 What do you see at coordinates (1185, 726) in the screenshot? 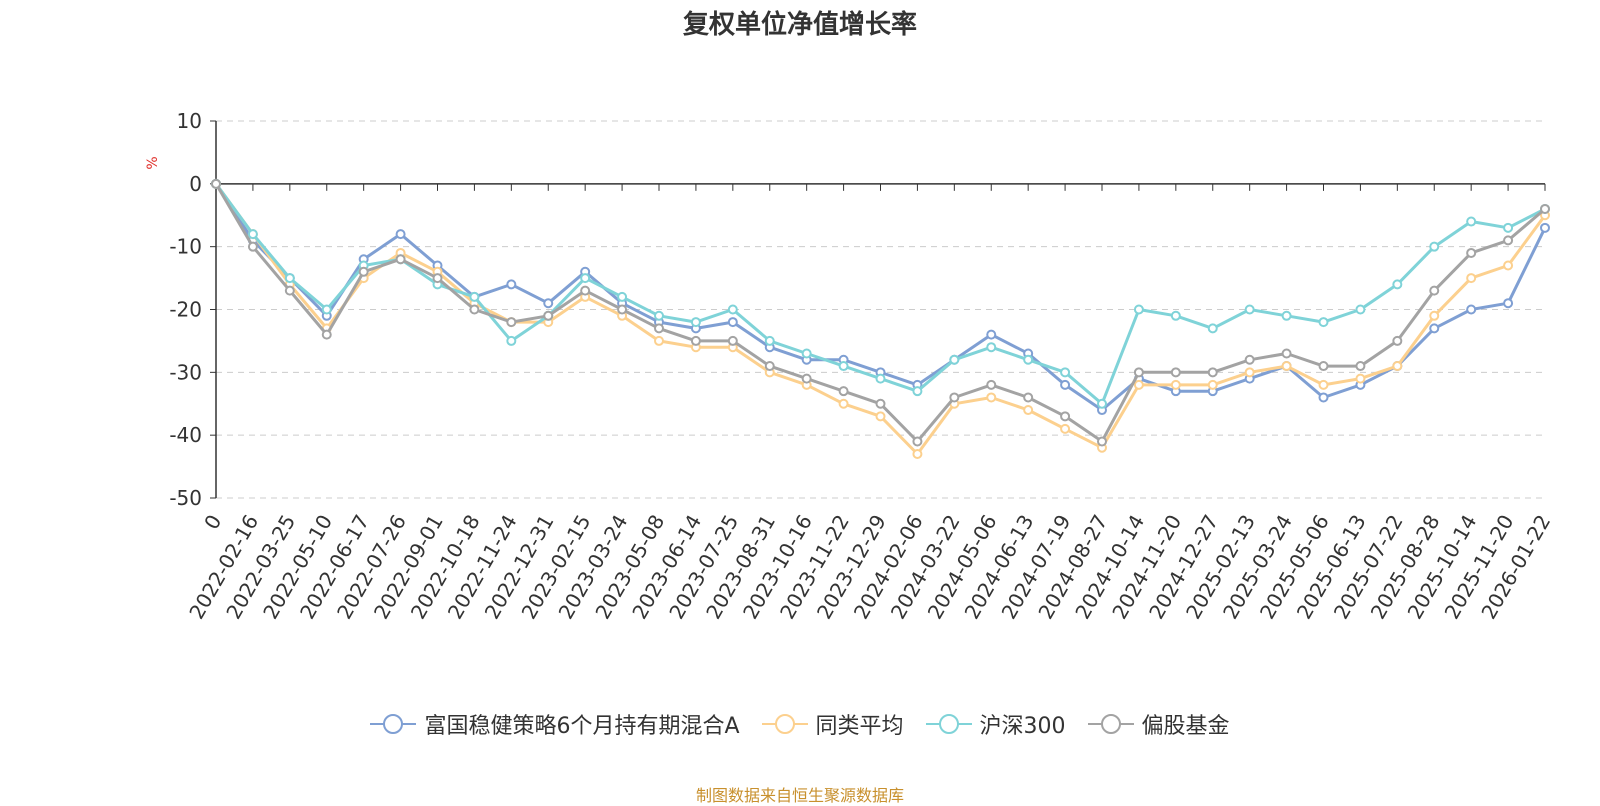
I see `legend-label-equity-fund: 偏股基金` at bounding box center [1185, 726].